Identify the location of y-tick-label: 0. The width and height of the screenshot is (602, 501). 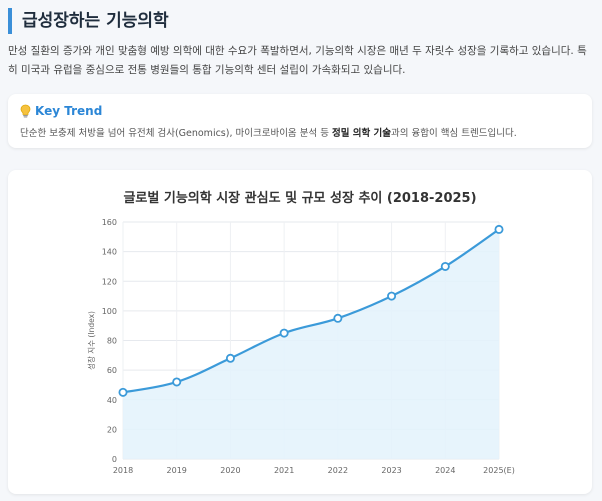
(114, 459).